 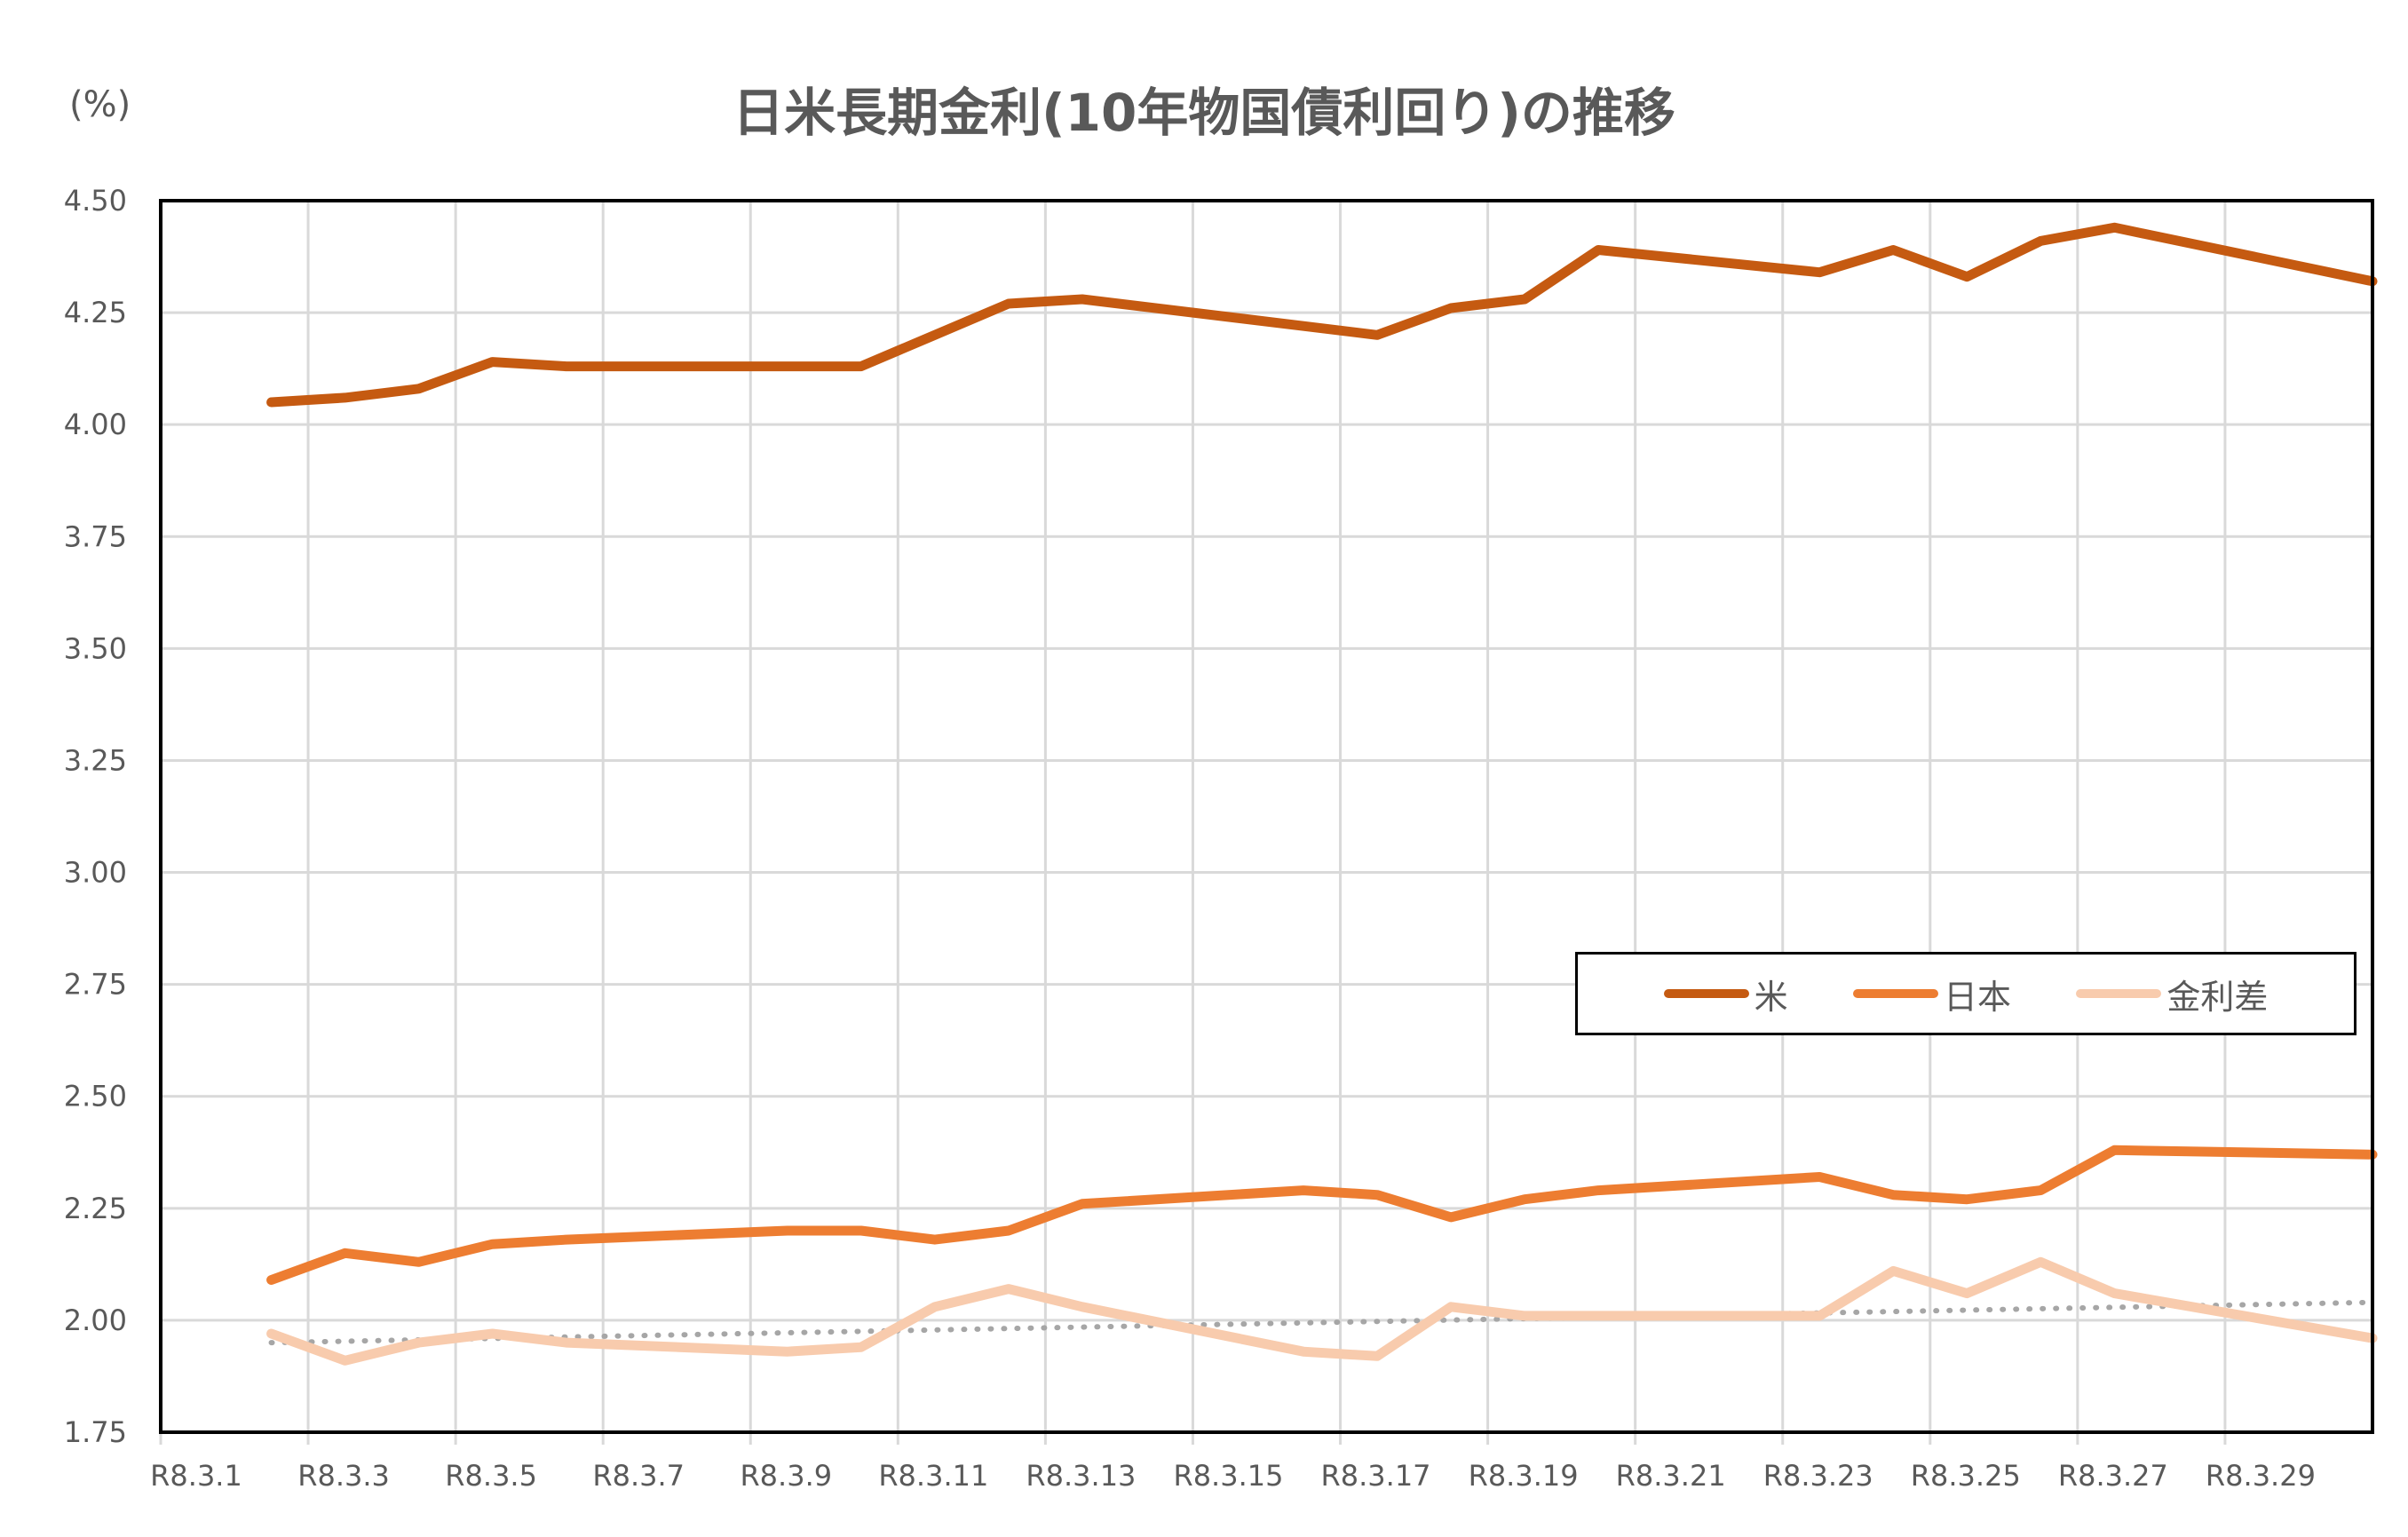 What do you see at coordinates (1818, 1476) in the screenshot?
I see `x-tick-label: R8.3.23` at bounding box center [1818, 1476].